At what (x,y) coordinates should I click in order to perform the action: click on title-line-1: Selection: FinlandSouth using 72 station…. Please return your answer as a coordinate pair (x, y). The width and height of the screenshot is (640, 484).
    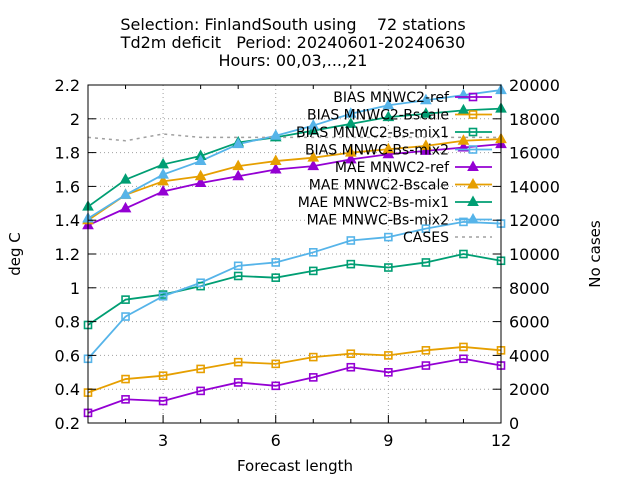
    Looking at the image, I should click on (292, 24).